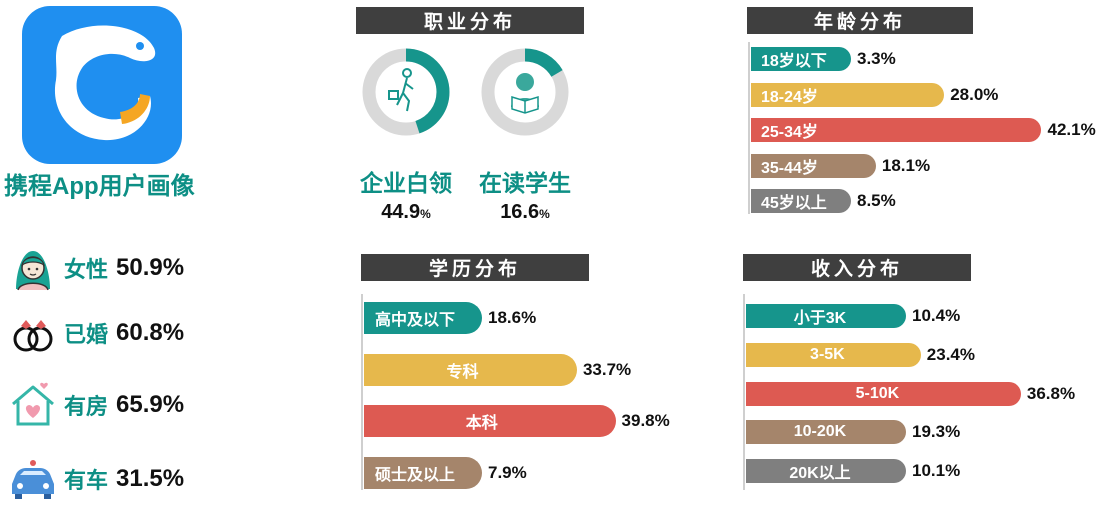 The width and height of the screenshot is (1112, 505). I want to click on occupation-label: 在读学生, so click(525, 183).